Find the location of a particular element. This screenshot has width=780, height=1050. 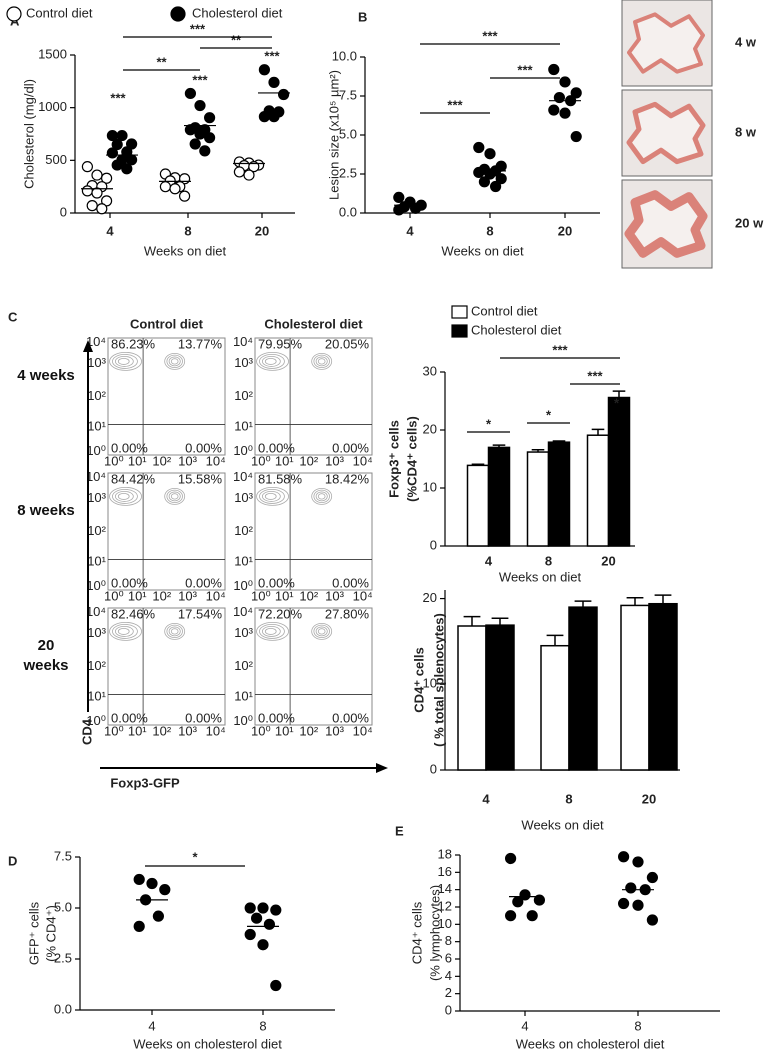

y-tick-label: 500 is located at coordinates (56, 159).